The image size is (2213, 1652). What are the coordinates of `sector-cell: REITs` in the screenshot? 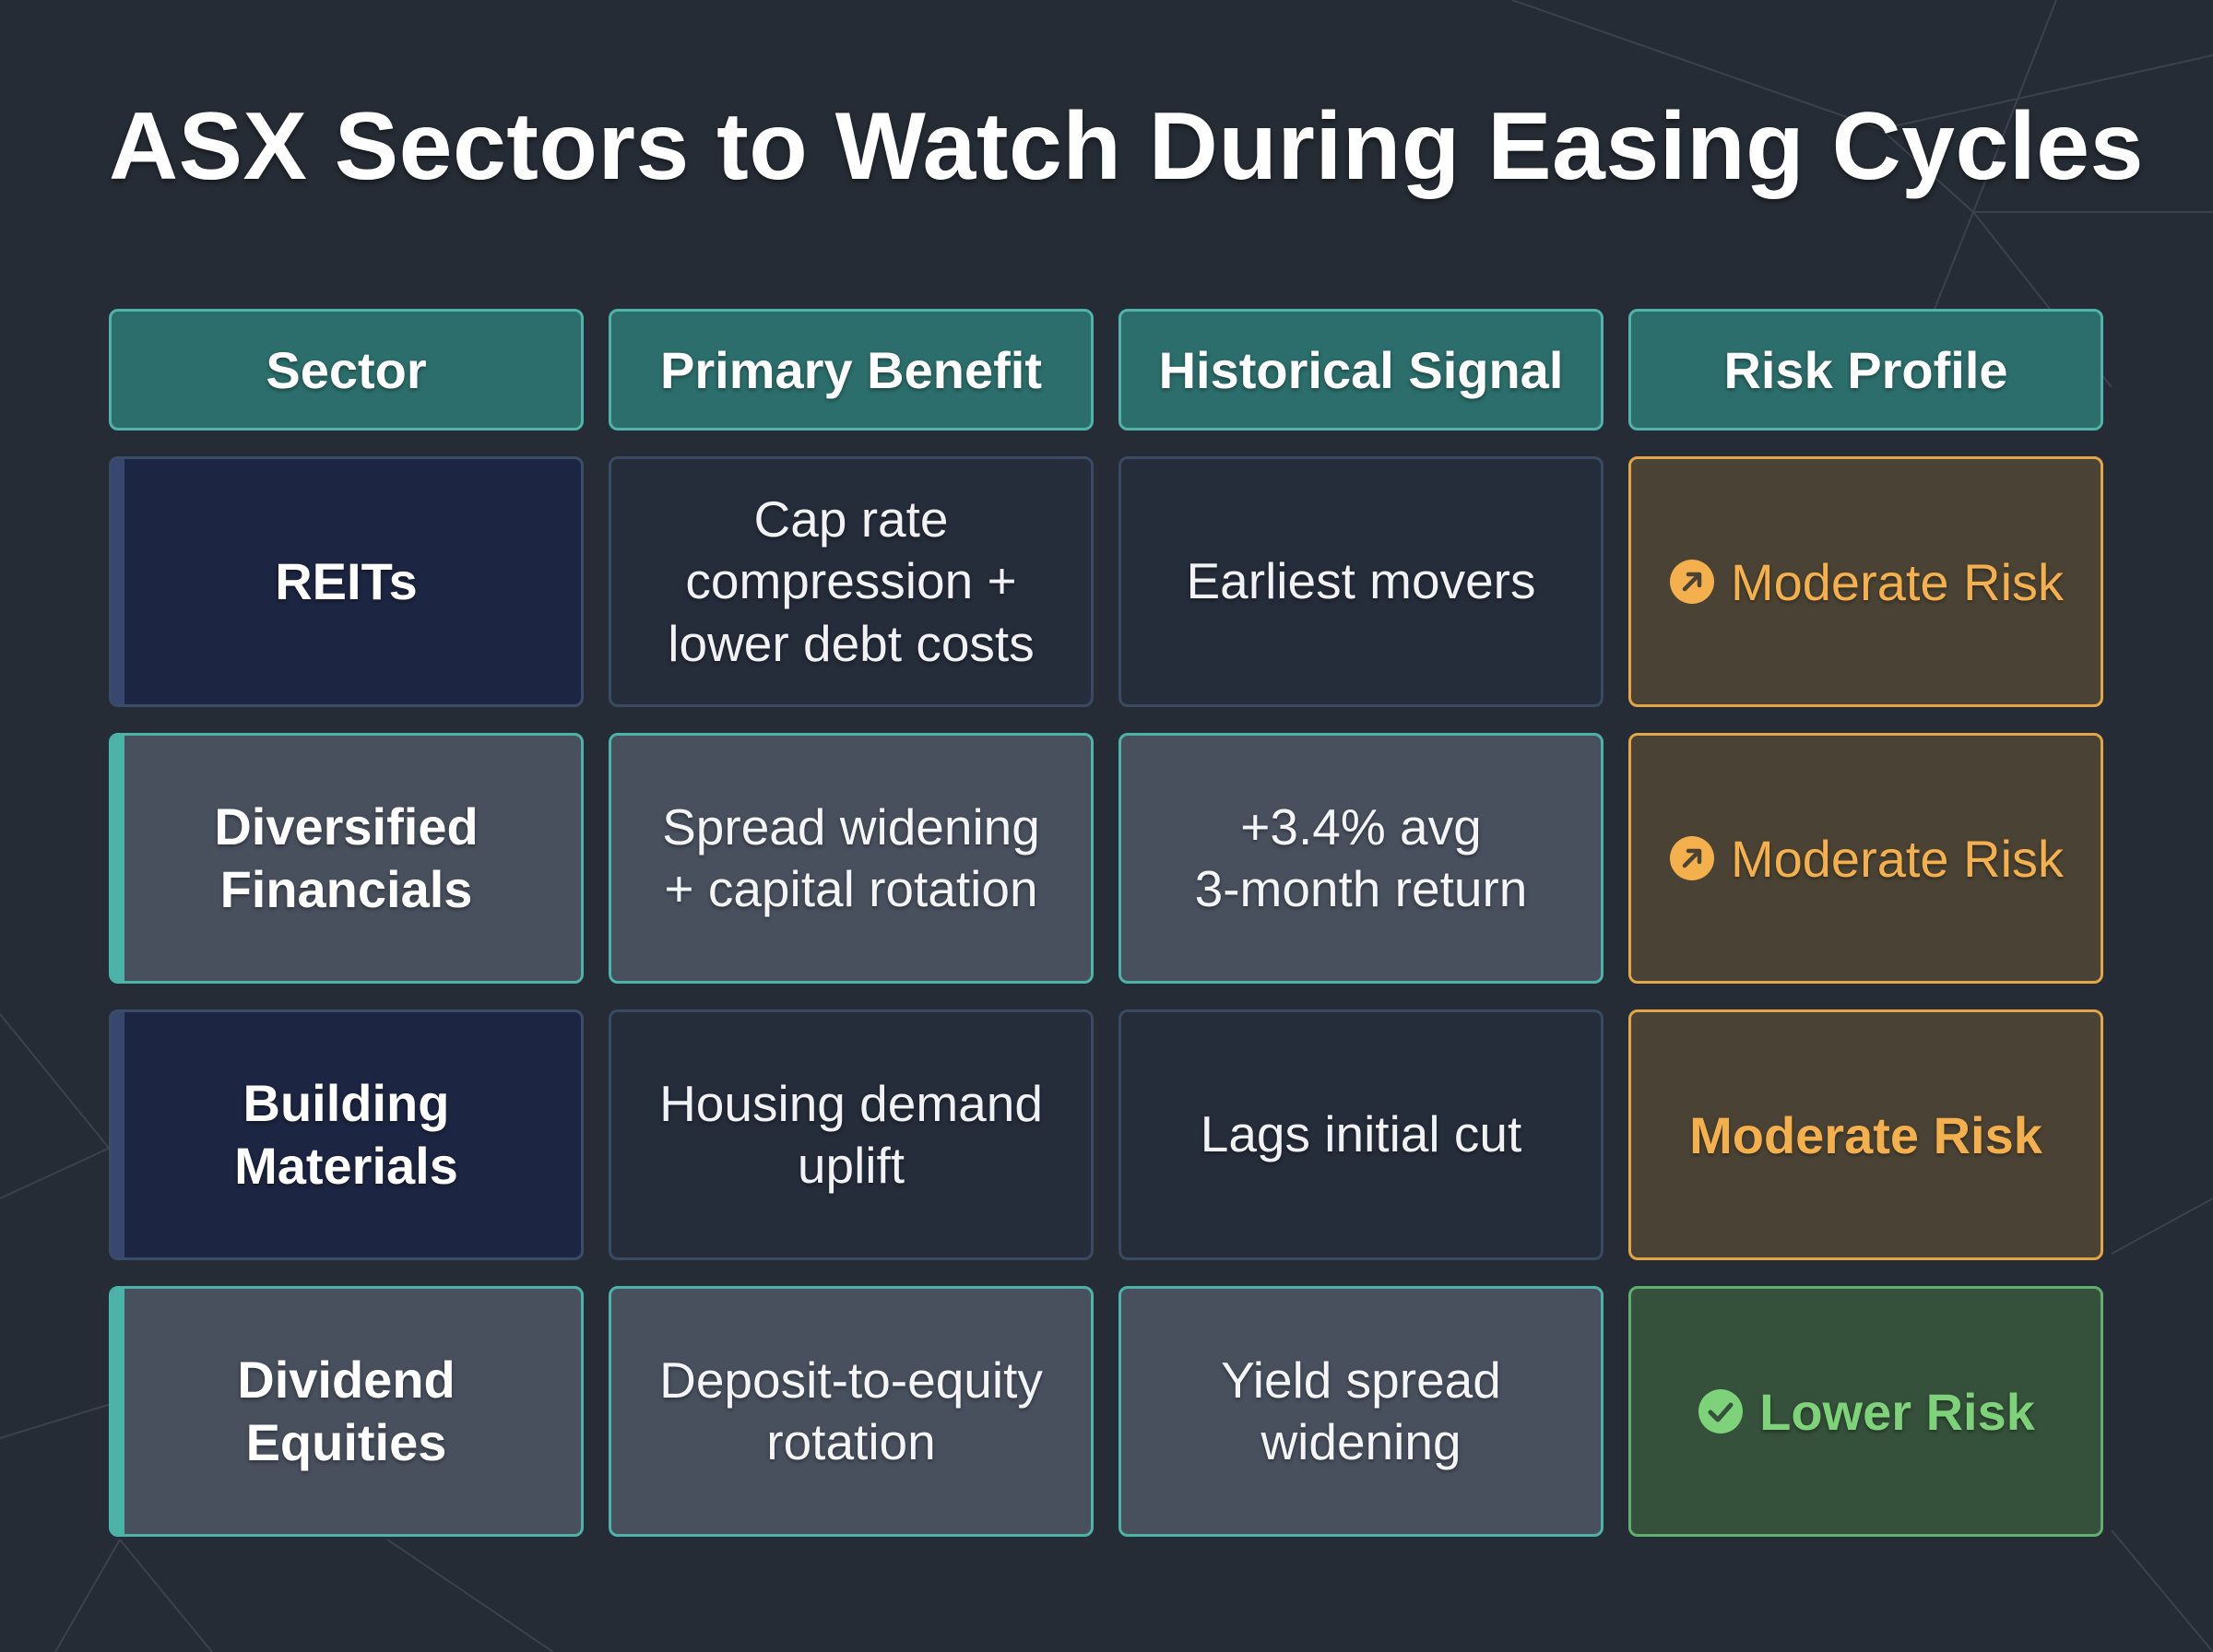 It's located at (346, 581).